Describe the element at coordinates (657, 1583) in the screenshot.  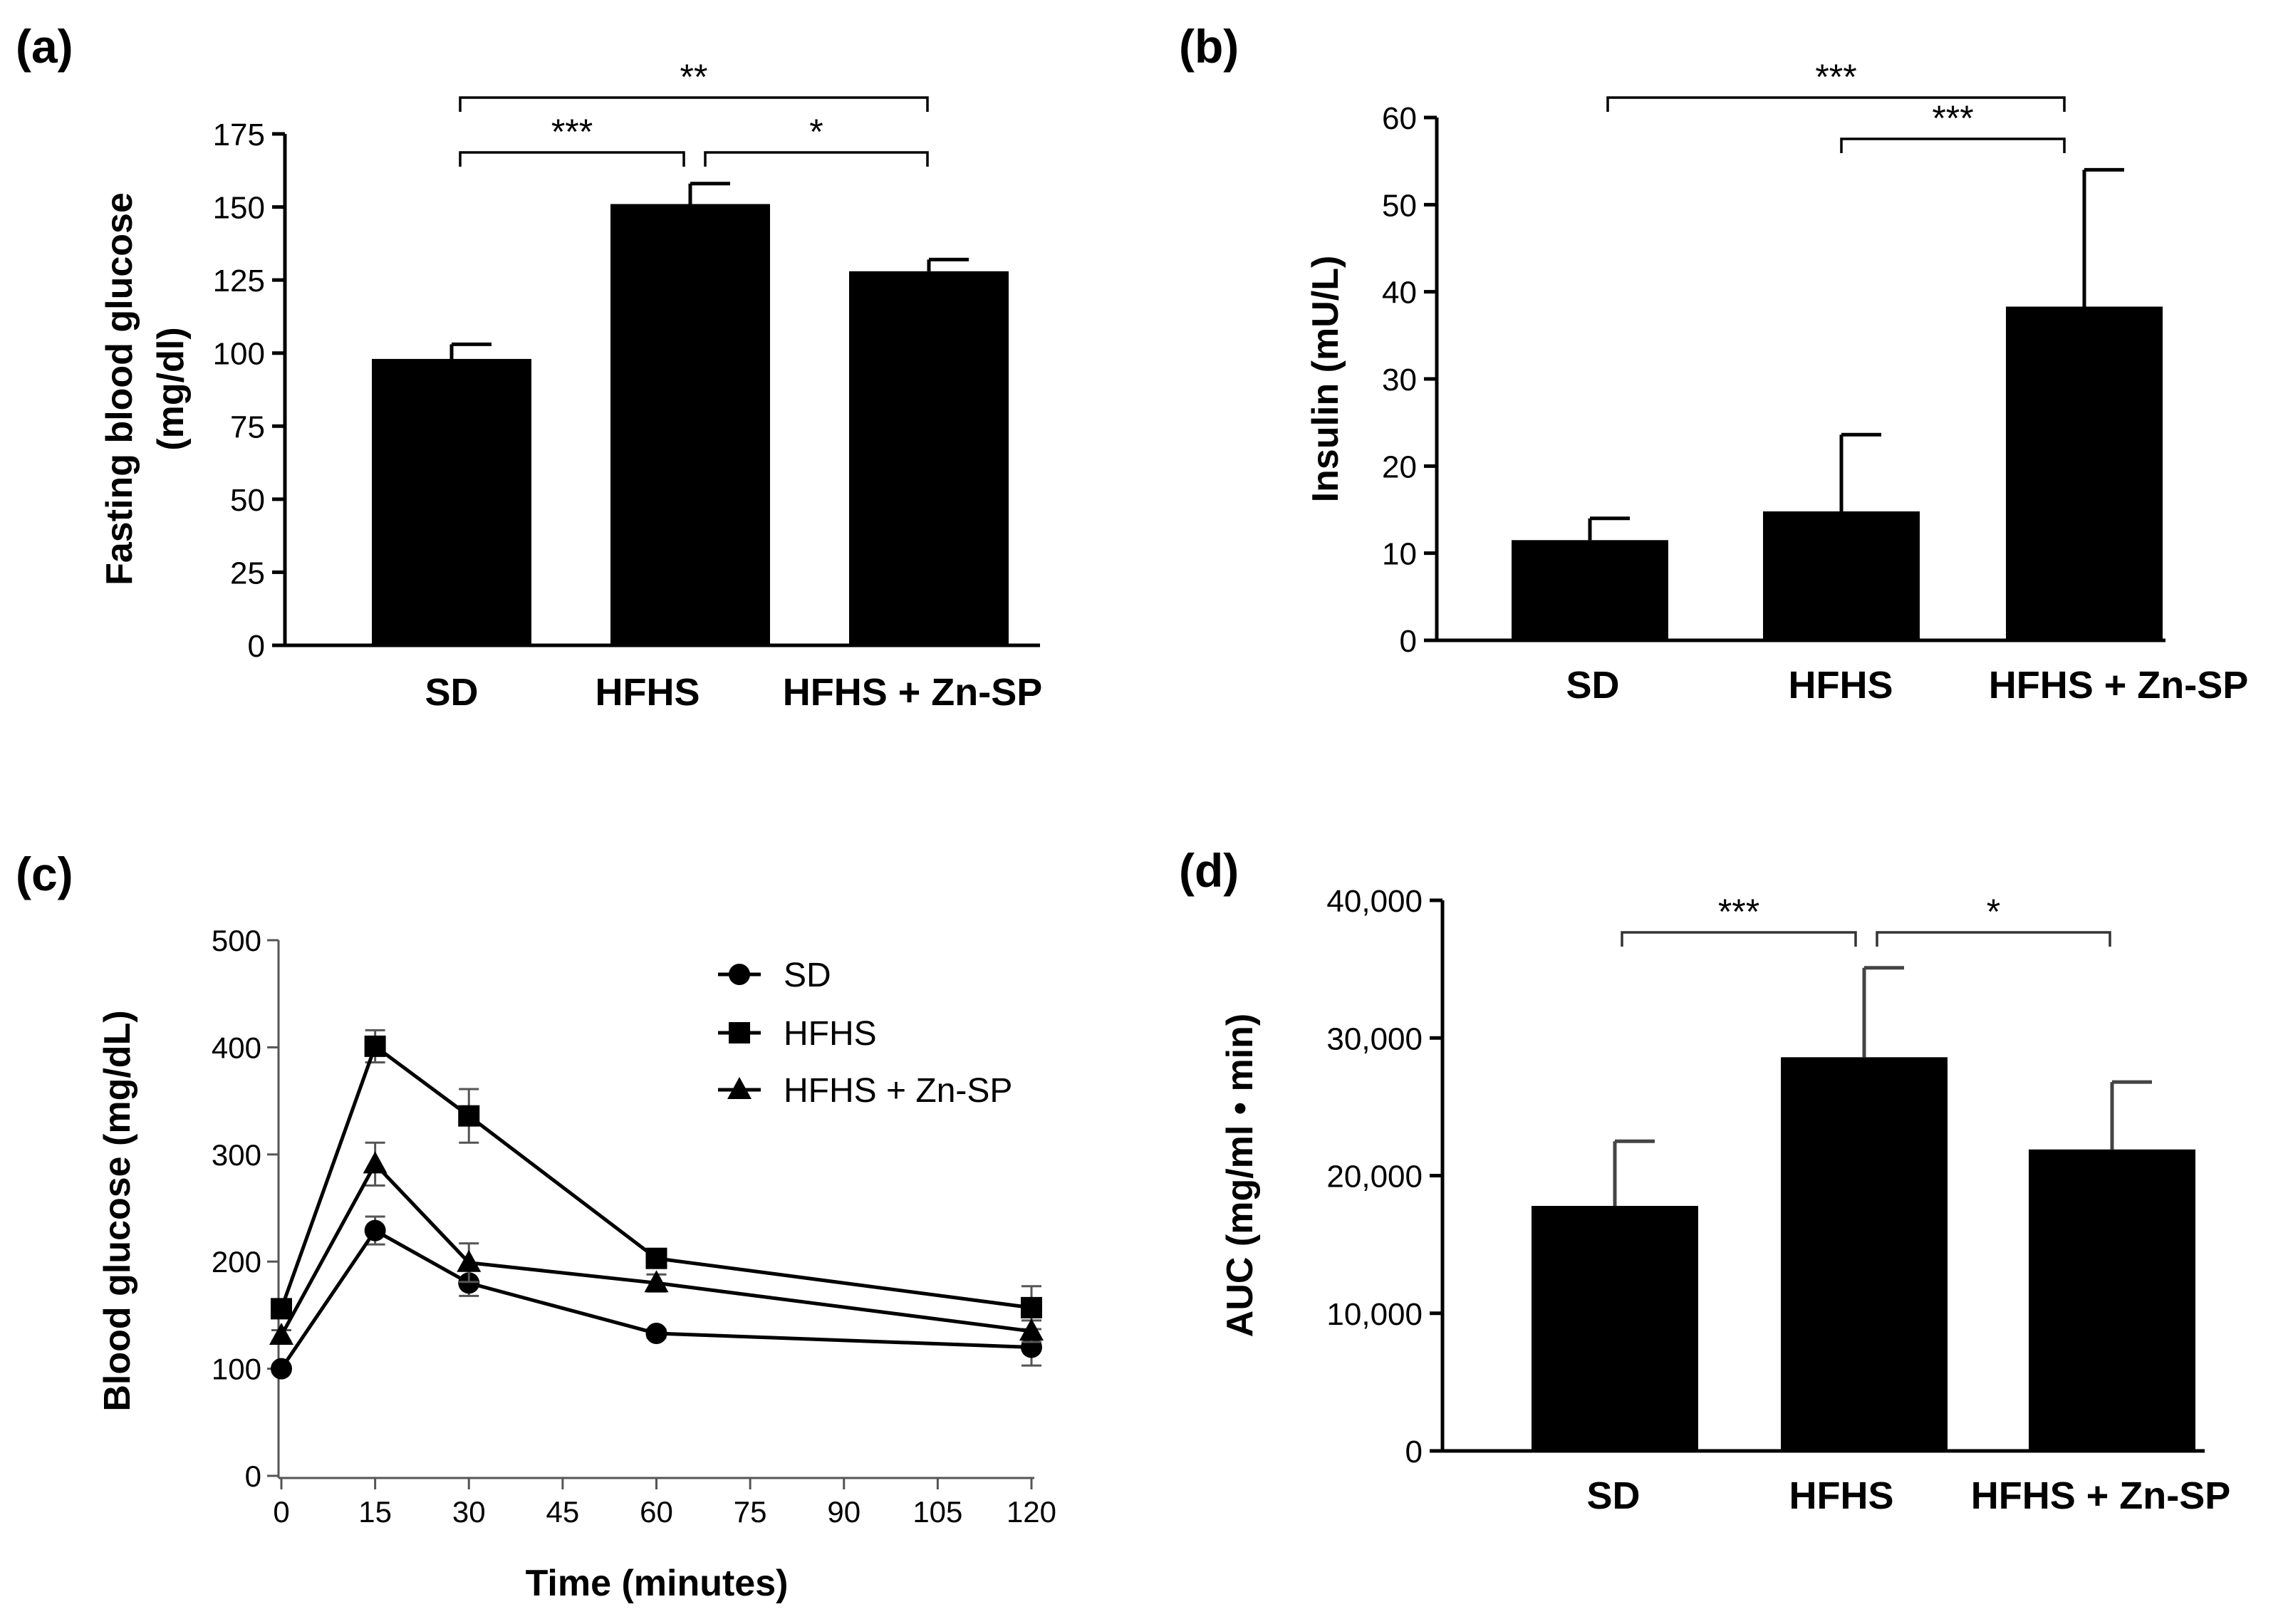
I see `x-axis-title: Time (minutes)` at that location.